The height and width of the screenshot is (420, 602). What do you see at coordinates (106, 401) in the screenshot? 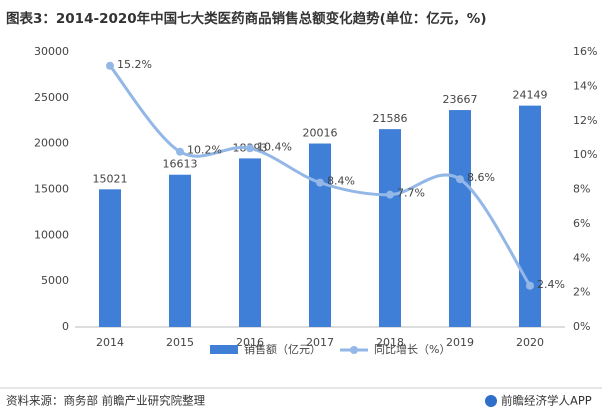
I see `source: 资料来源：商务部 前瞻产业研究院整理` at bounding box center [106, 401].